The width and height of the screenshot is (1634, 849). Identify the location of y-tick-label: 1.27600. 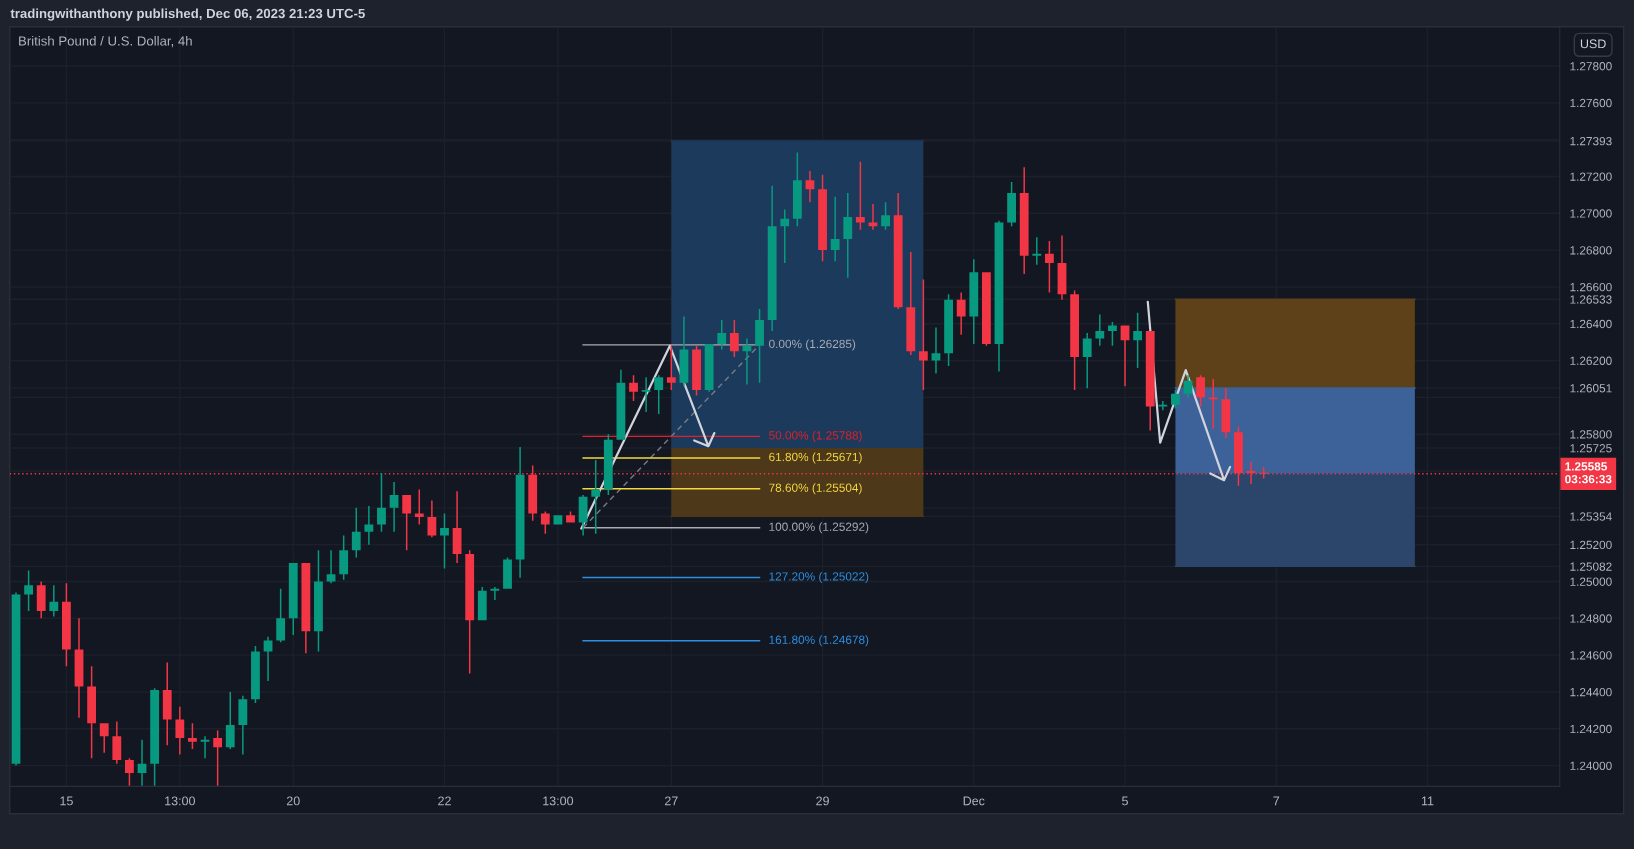
(1591, 103).